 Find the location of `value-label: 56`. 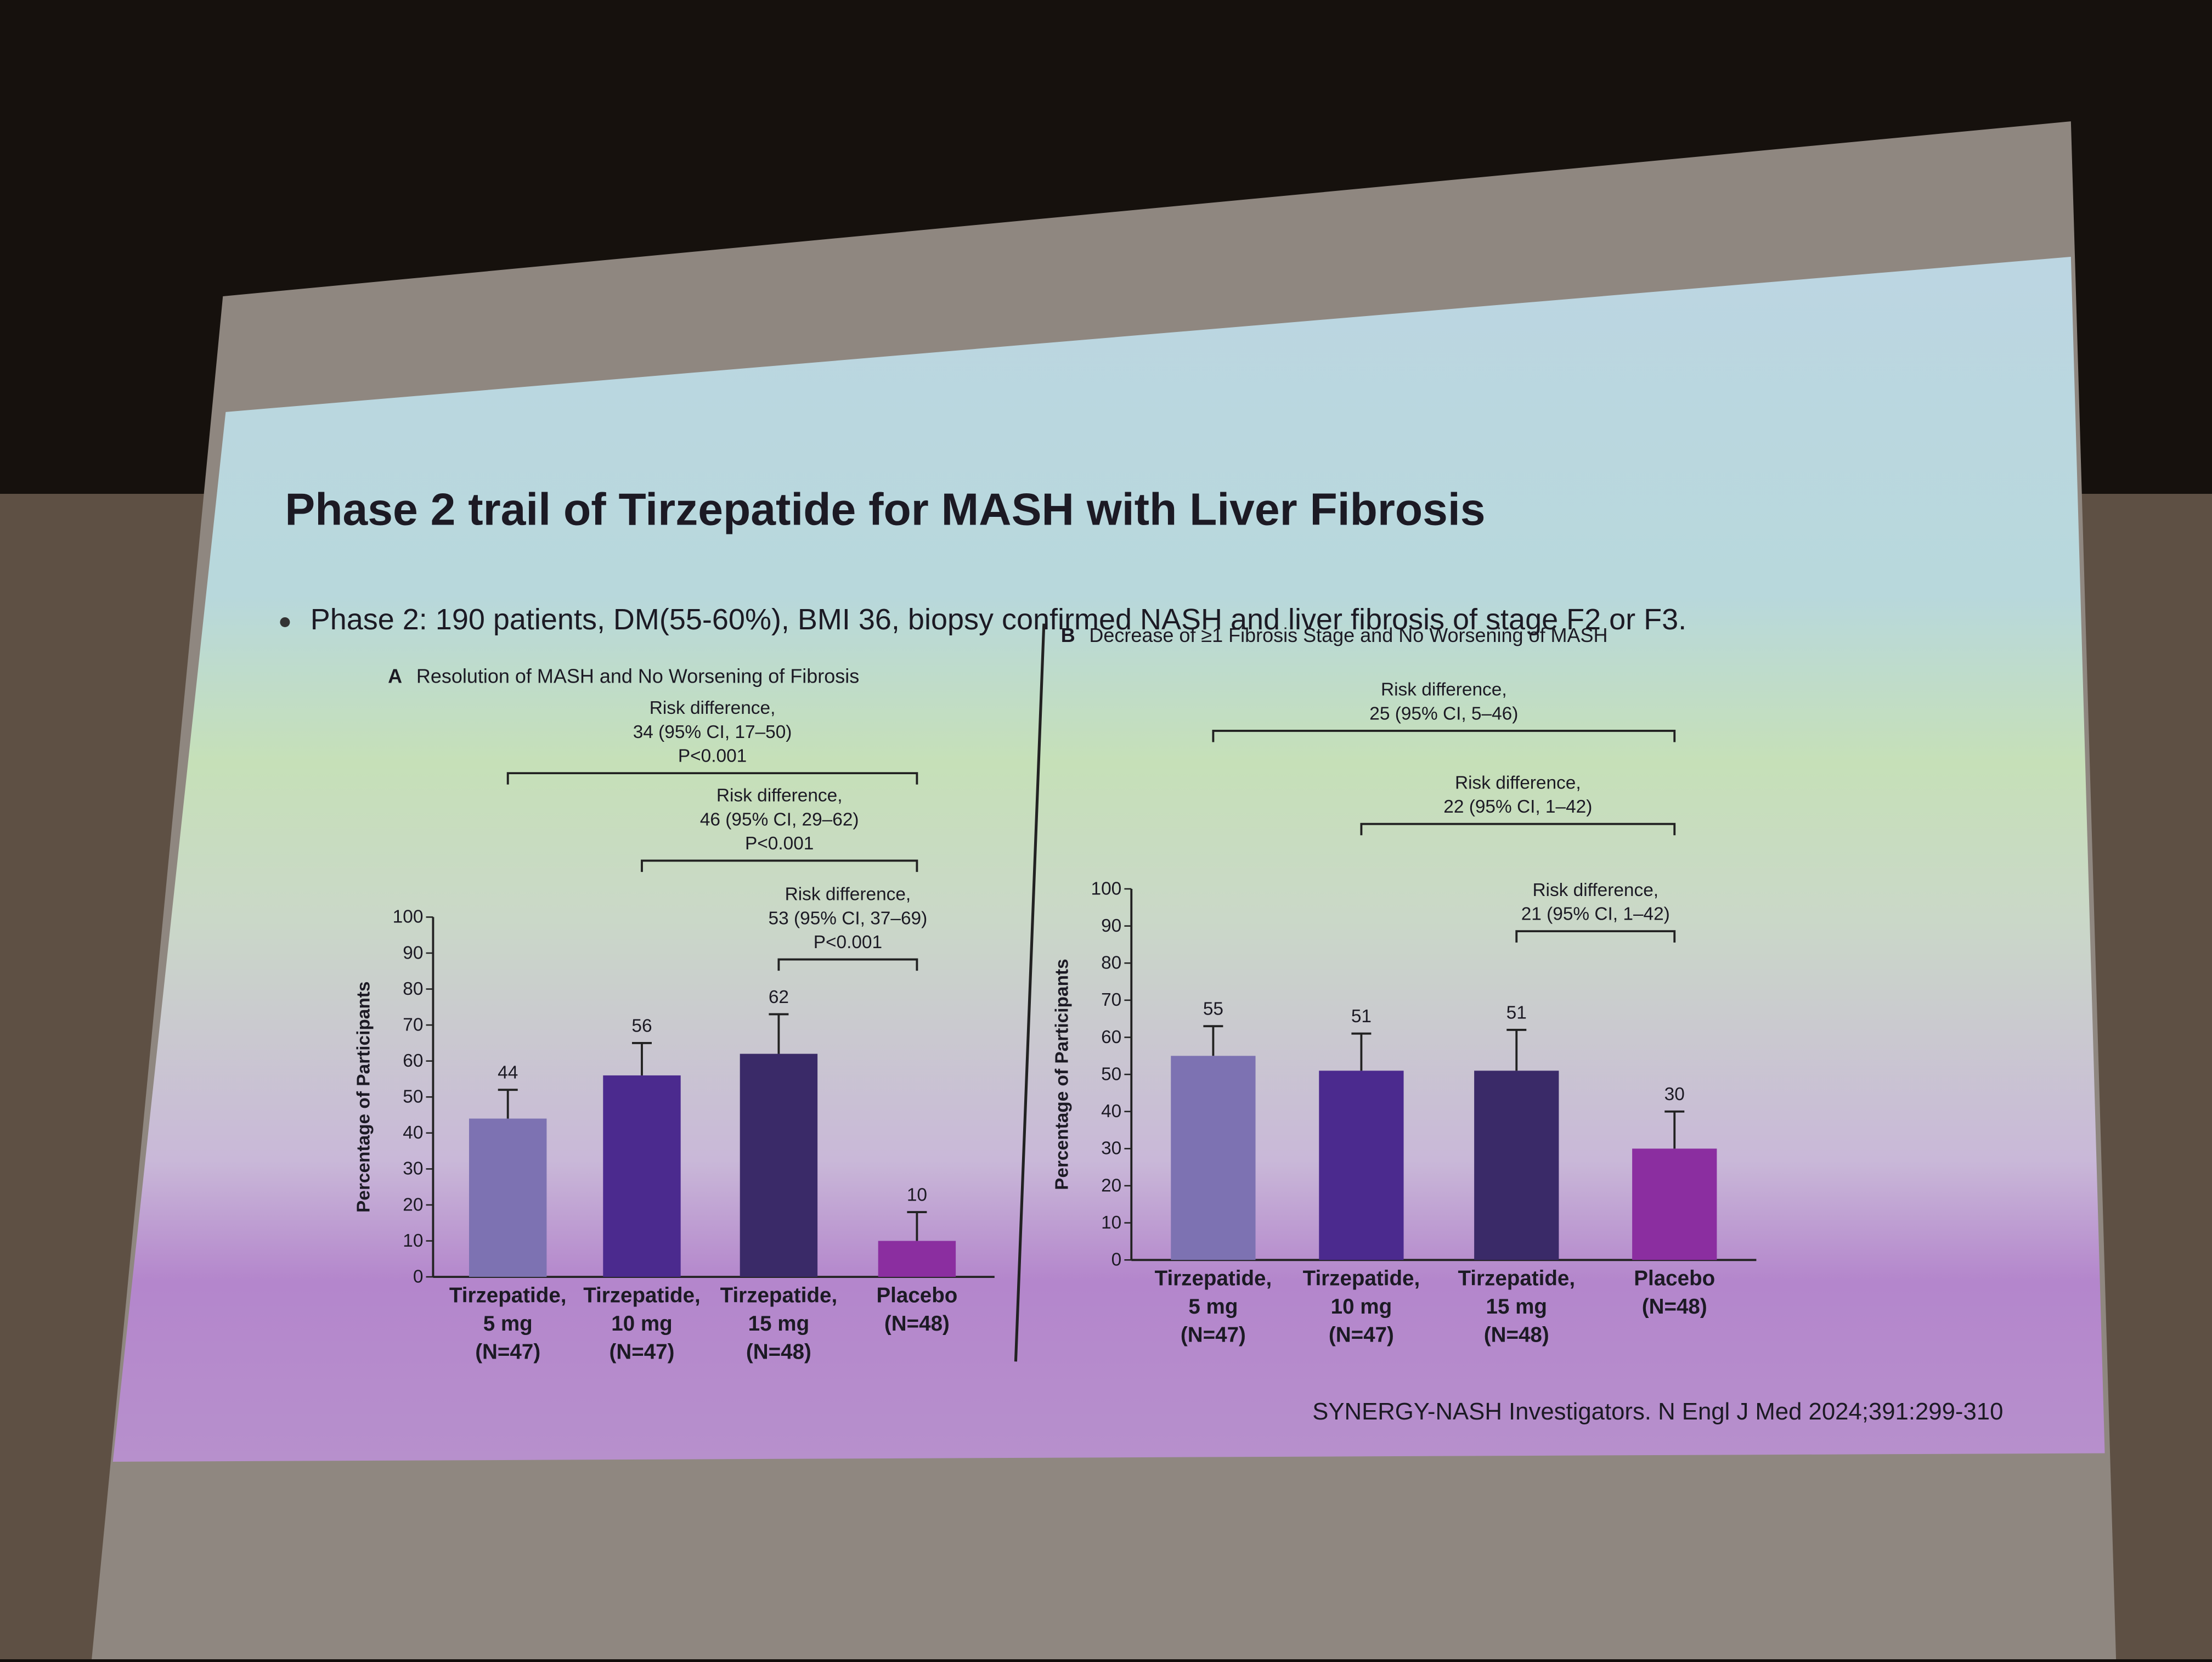

value-label: 56 is located at coordinates (641, 1026).